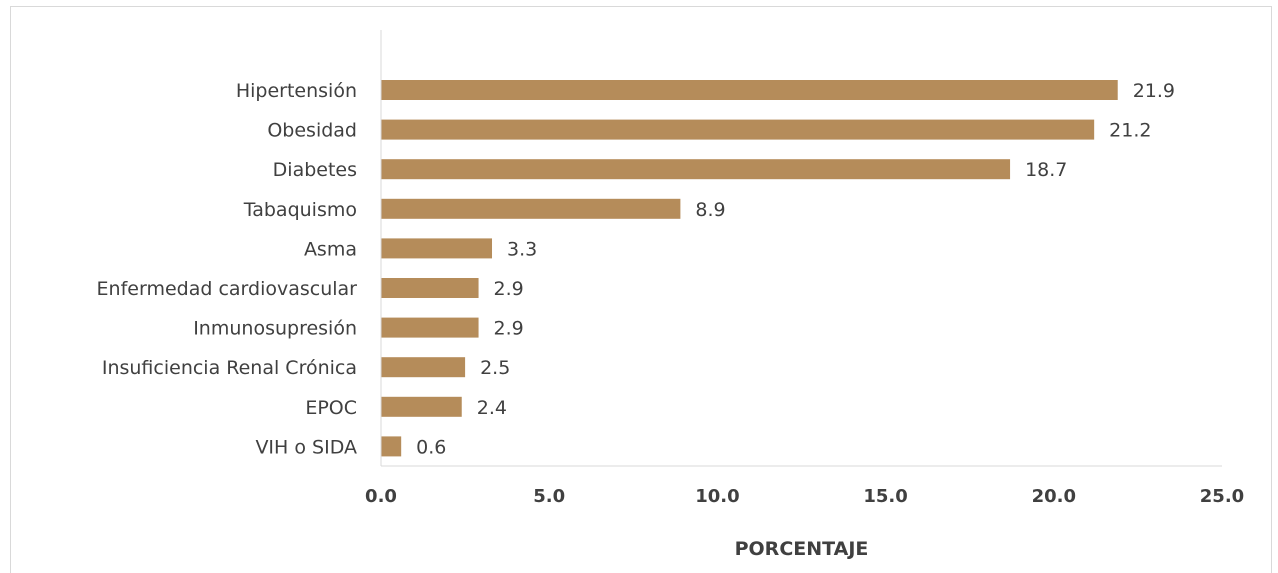 This screenshot has width=1278, height=573. I want to click on category-label: Obesidad, so click(312, 131).